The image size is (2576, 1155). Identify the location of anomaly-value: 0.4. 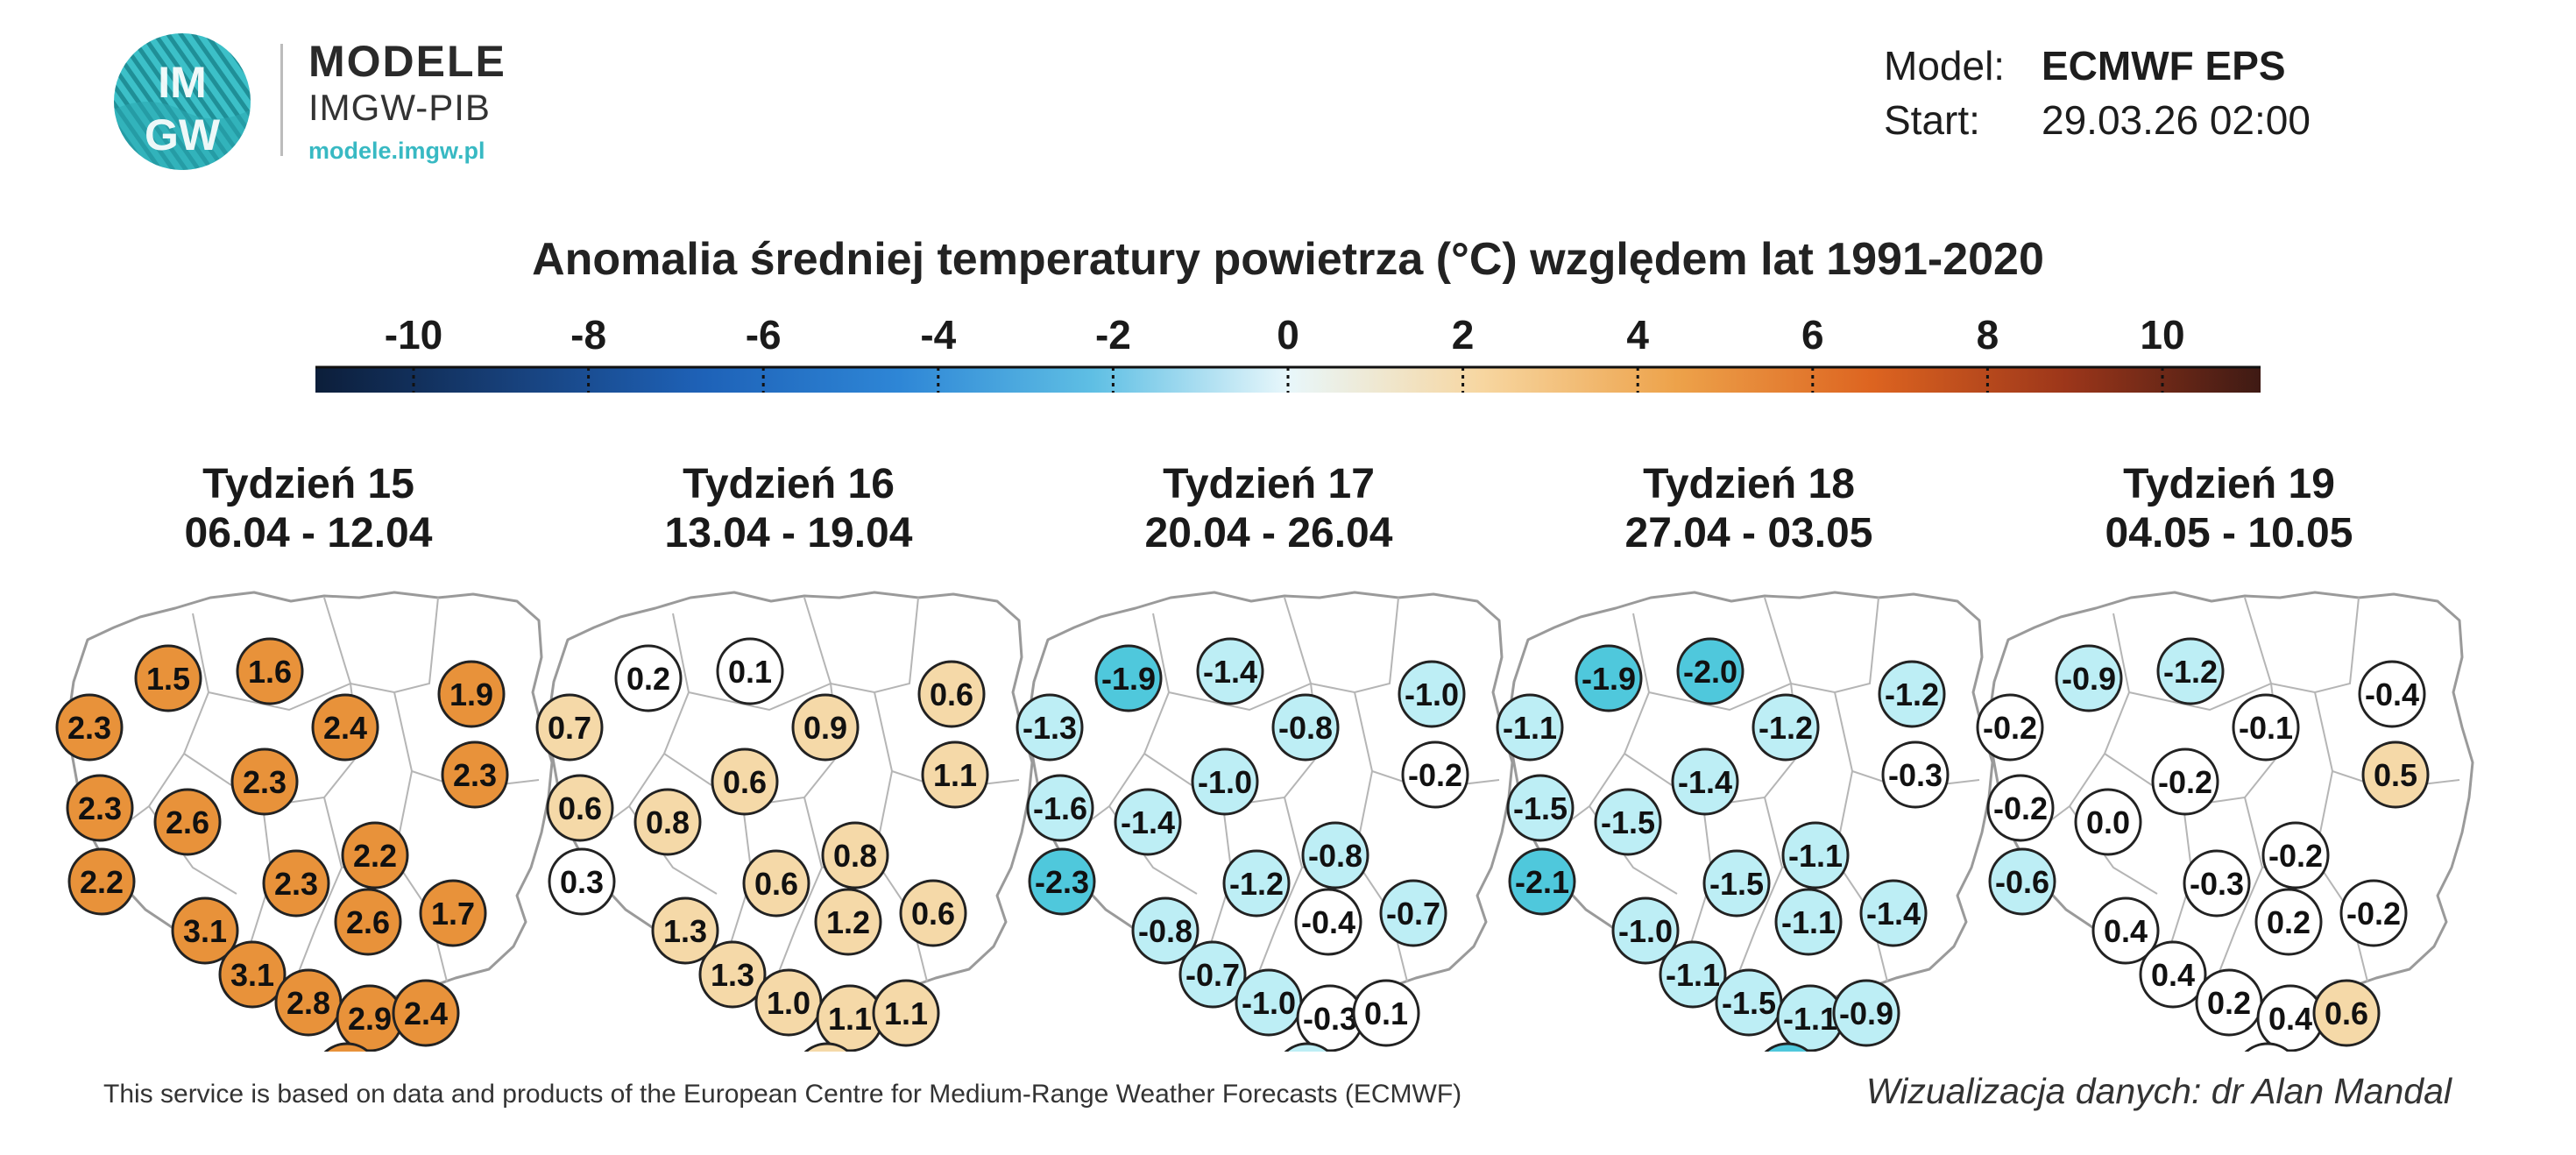
(2126, 931).